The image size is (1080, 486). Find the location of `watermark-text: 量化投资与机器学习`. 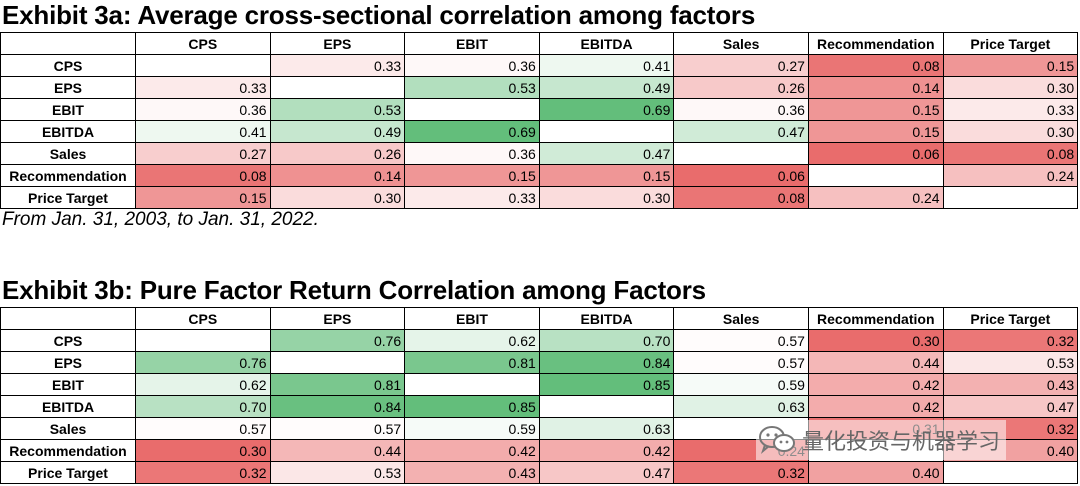

watermark-text: 量化投资与机器学习 is located at coordinates (901, 442).